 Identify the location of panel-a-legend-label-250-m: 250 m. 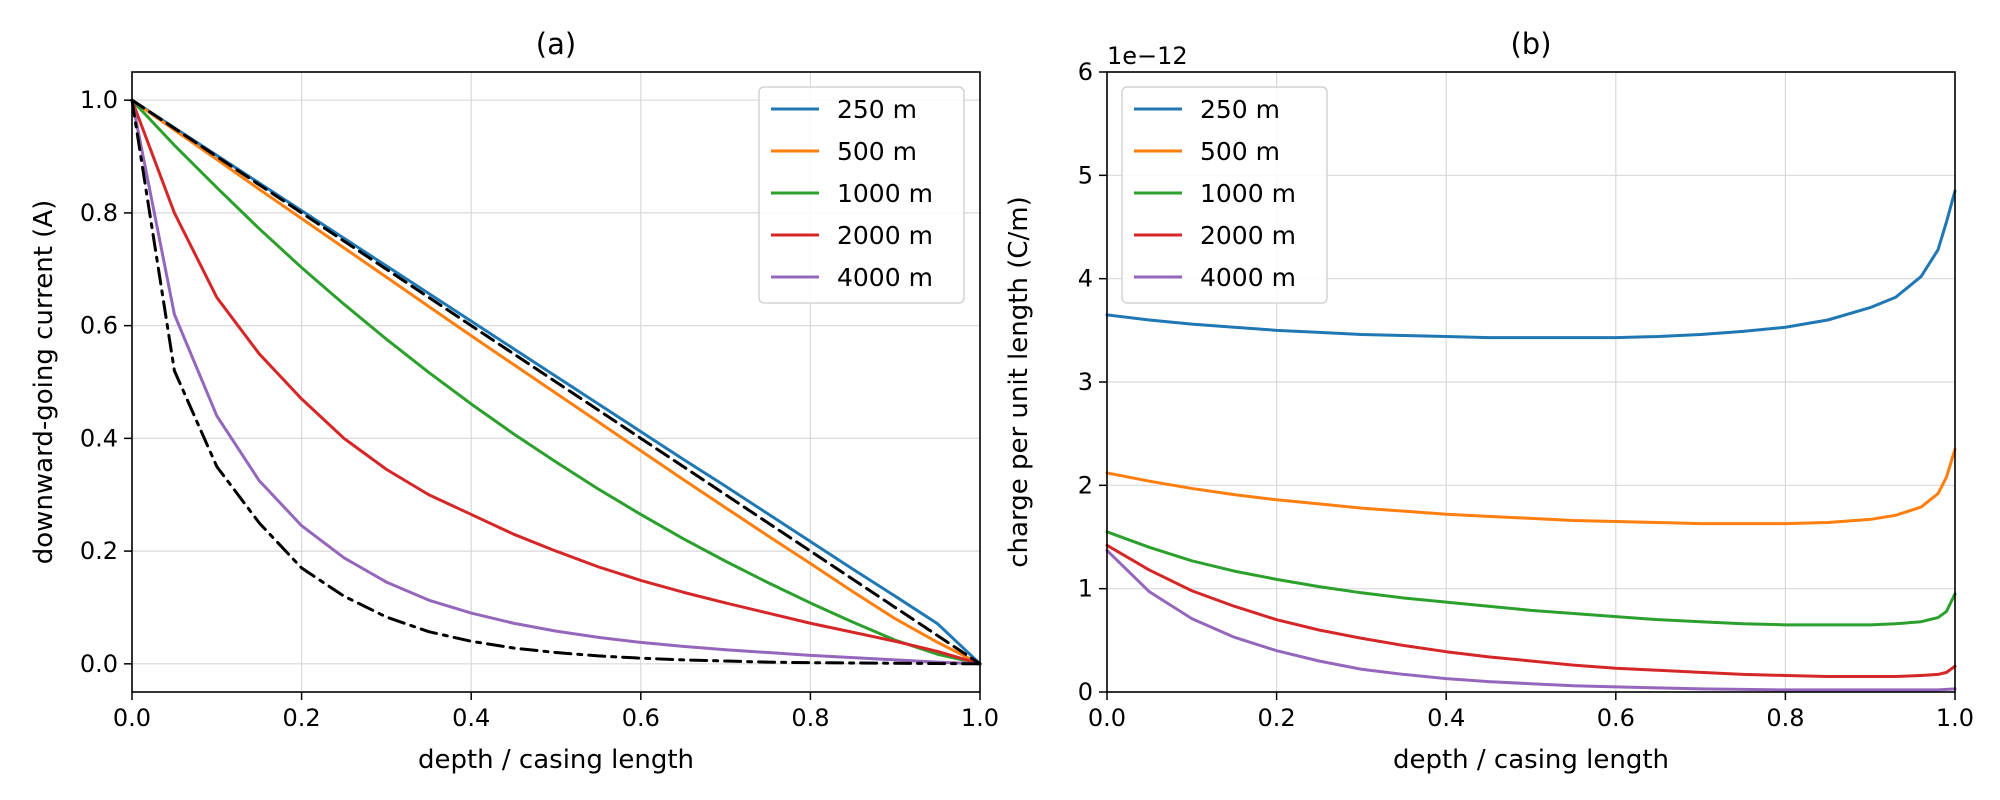
(877, 109).